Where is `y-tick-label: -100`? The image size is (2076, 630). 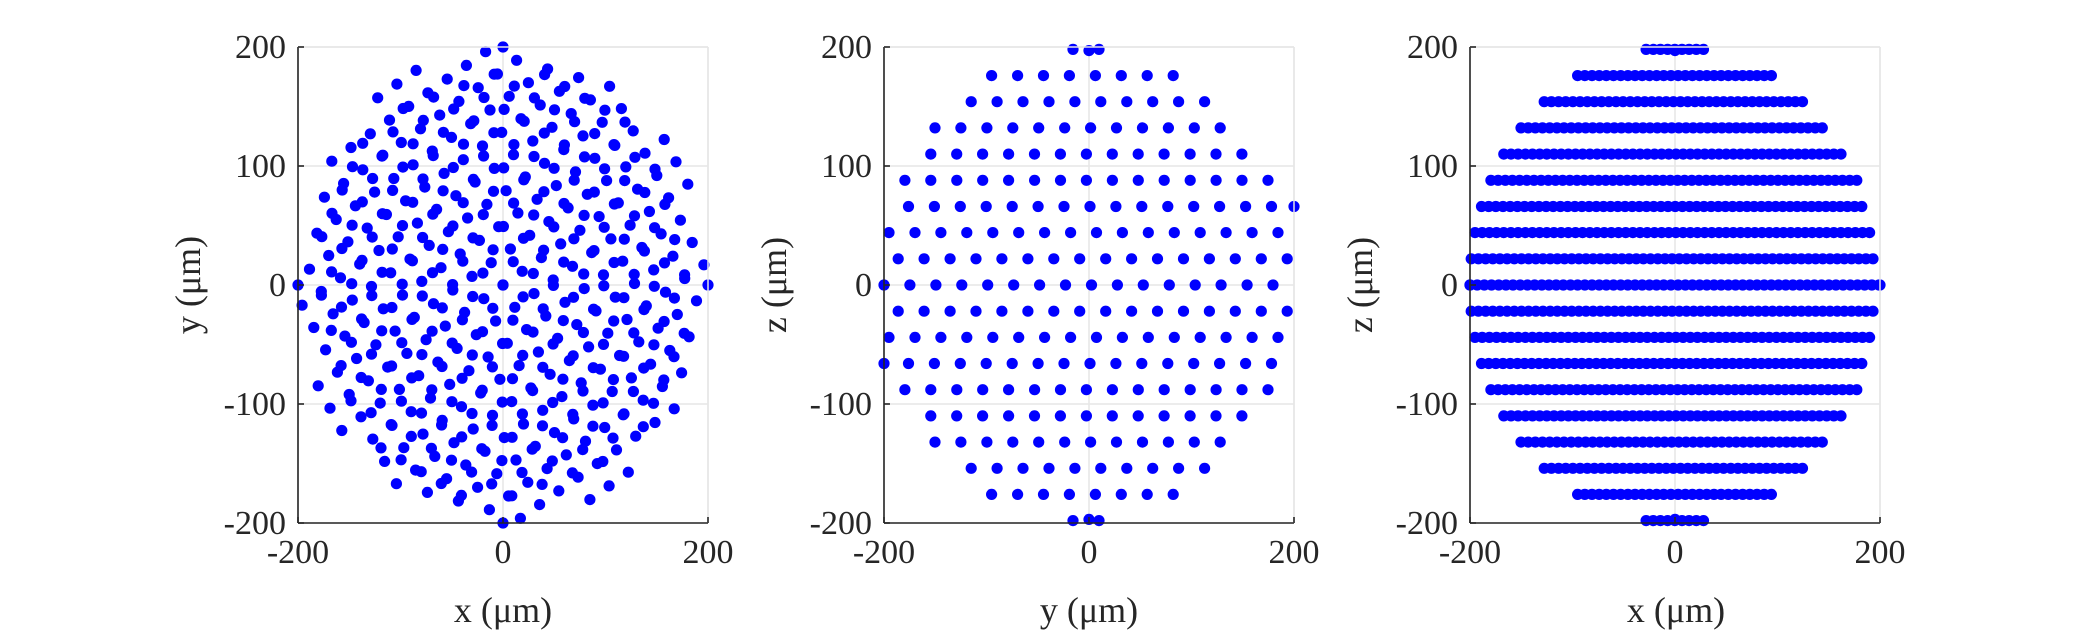
y-tick-label: -100 is located at coordinates (255, 404).